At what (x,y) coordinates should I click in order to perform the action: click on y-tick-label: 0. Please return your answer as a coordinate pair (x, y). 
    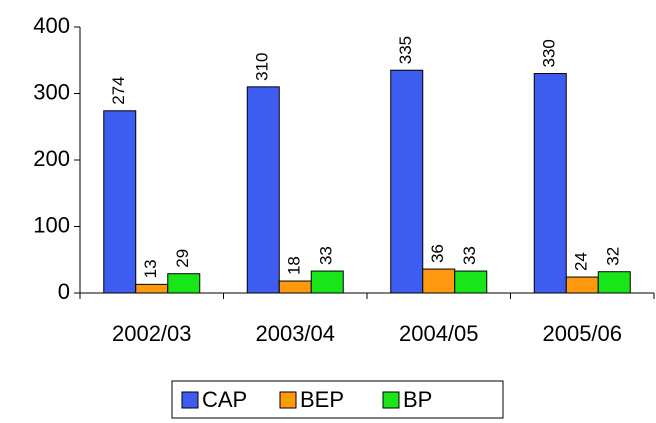
    Looking at the image, I should click on (64, 291).